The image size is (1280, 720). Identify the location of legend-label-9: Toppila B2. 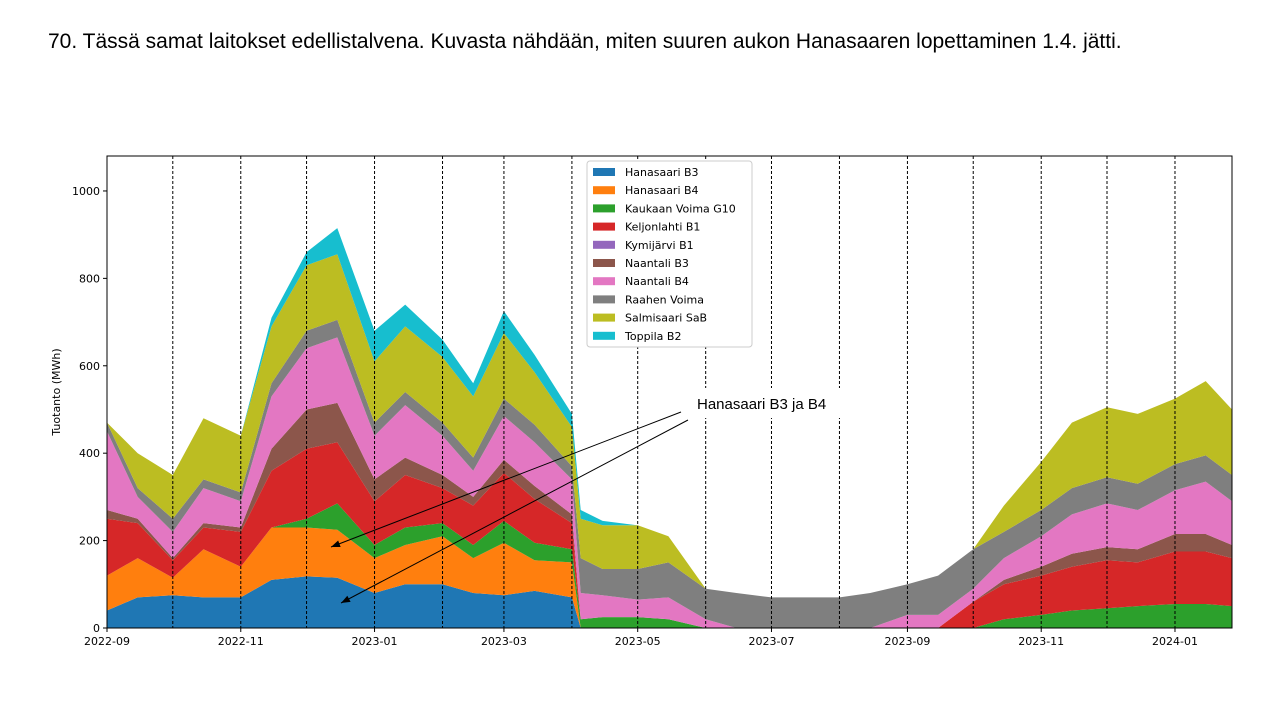
(652, 336).